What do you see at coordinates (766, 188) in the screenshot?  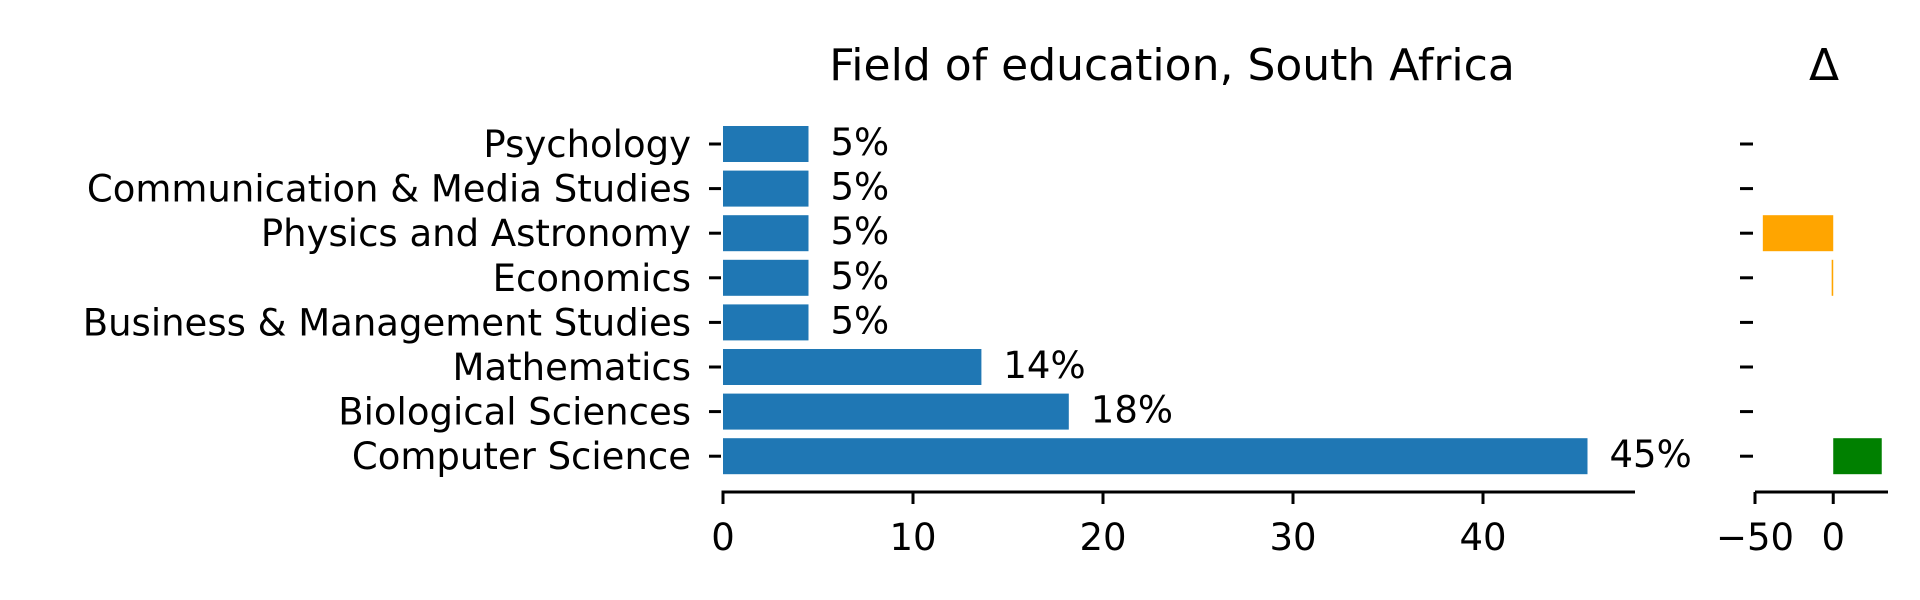 I see `bar-communication-and-media-studies` at bounding box center [766, 188].